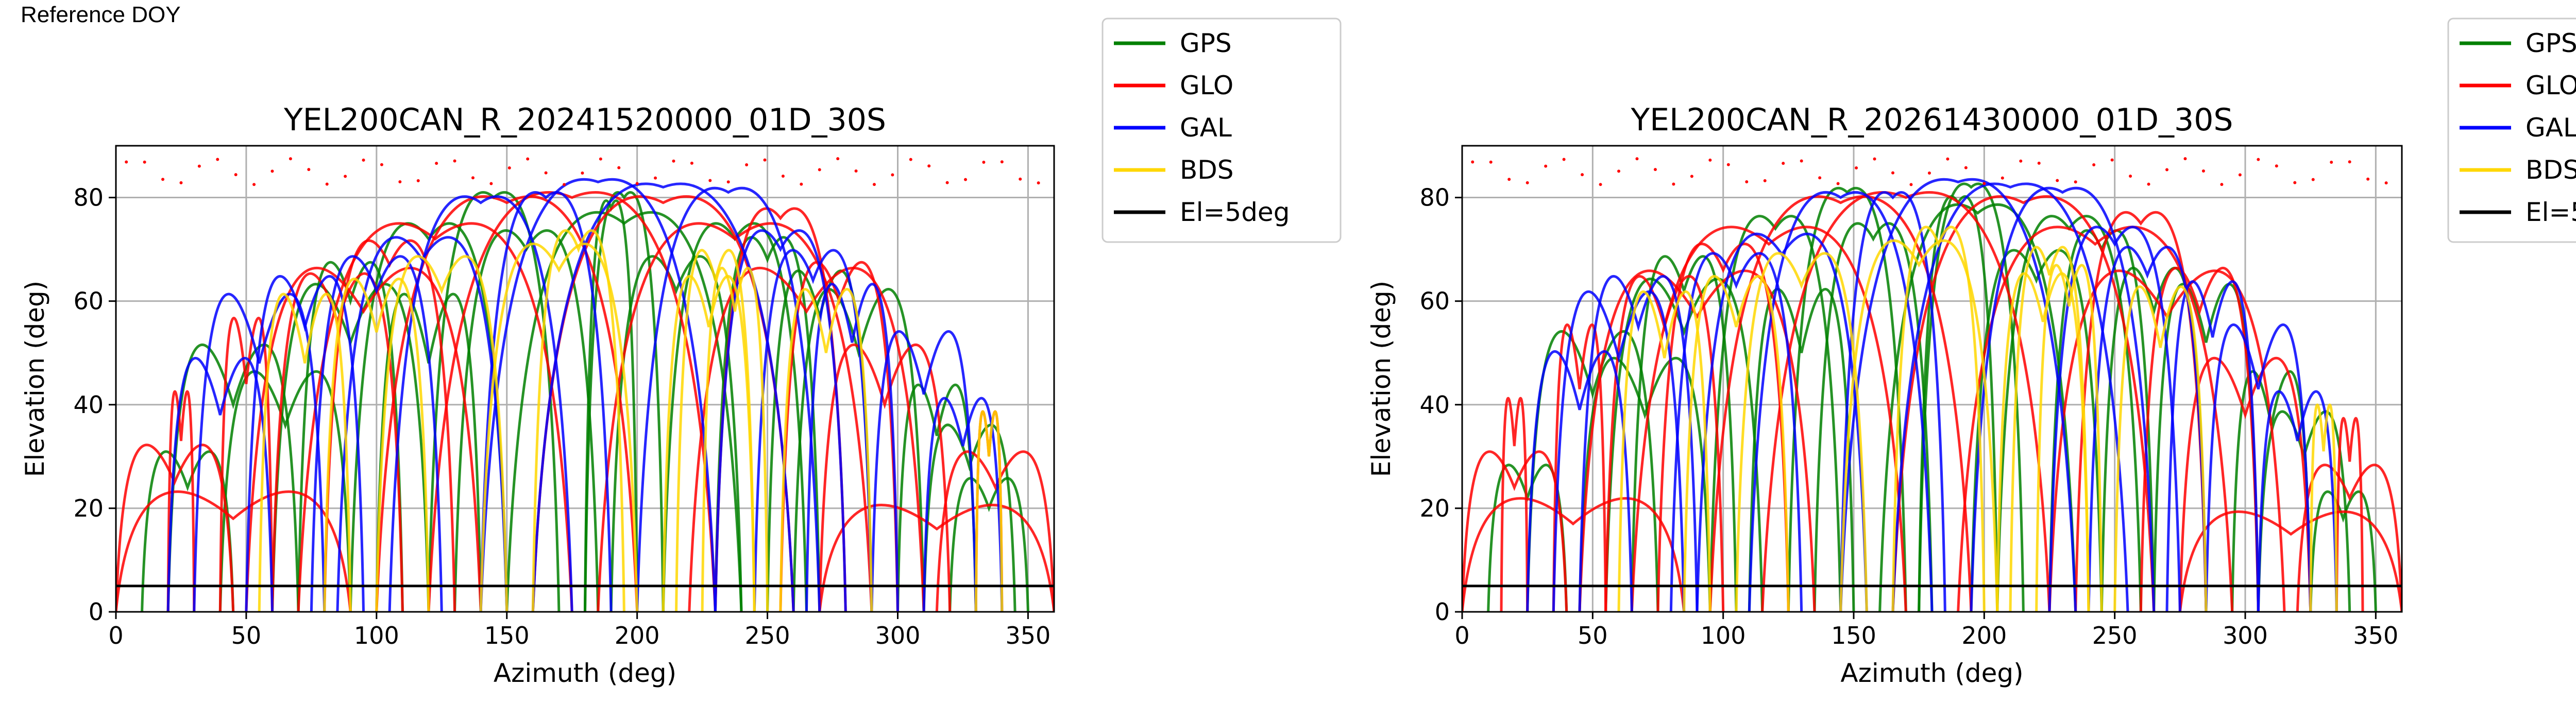  I want to click on y-tick-label: 20, so click(1434, 508).